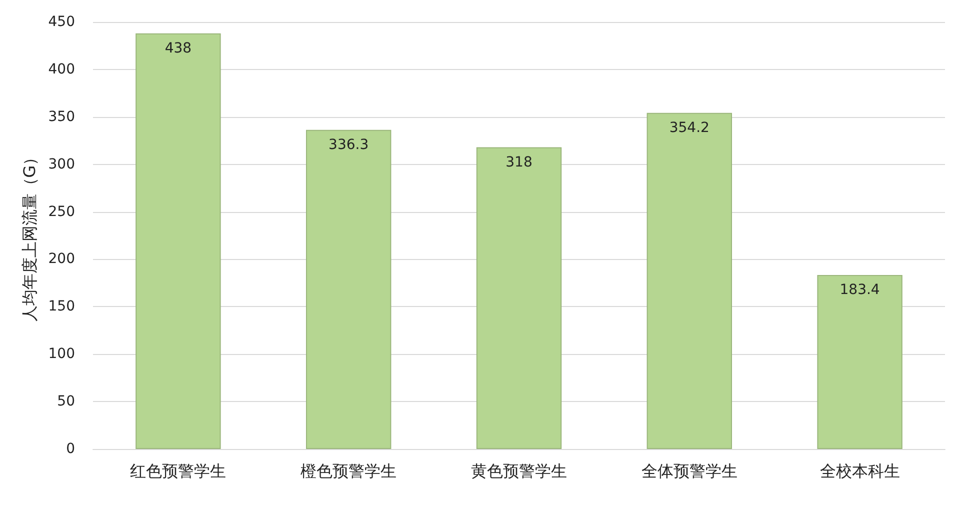 This screenshot has width=961, height=506. I want to click on x-tick-label: 橙色预警学生, so click(348, 471).